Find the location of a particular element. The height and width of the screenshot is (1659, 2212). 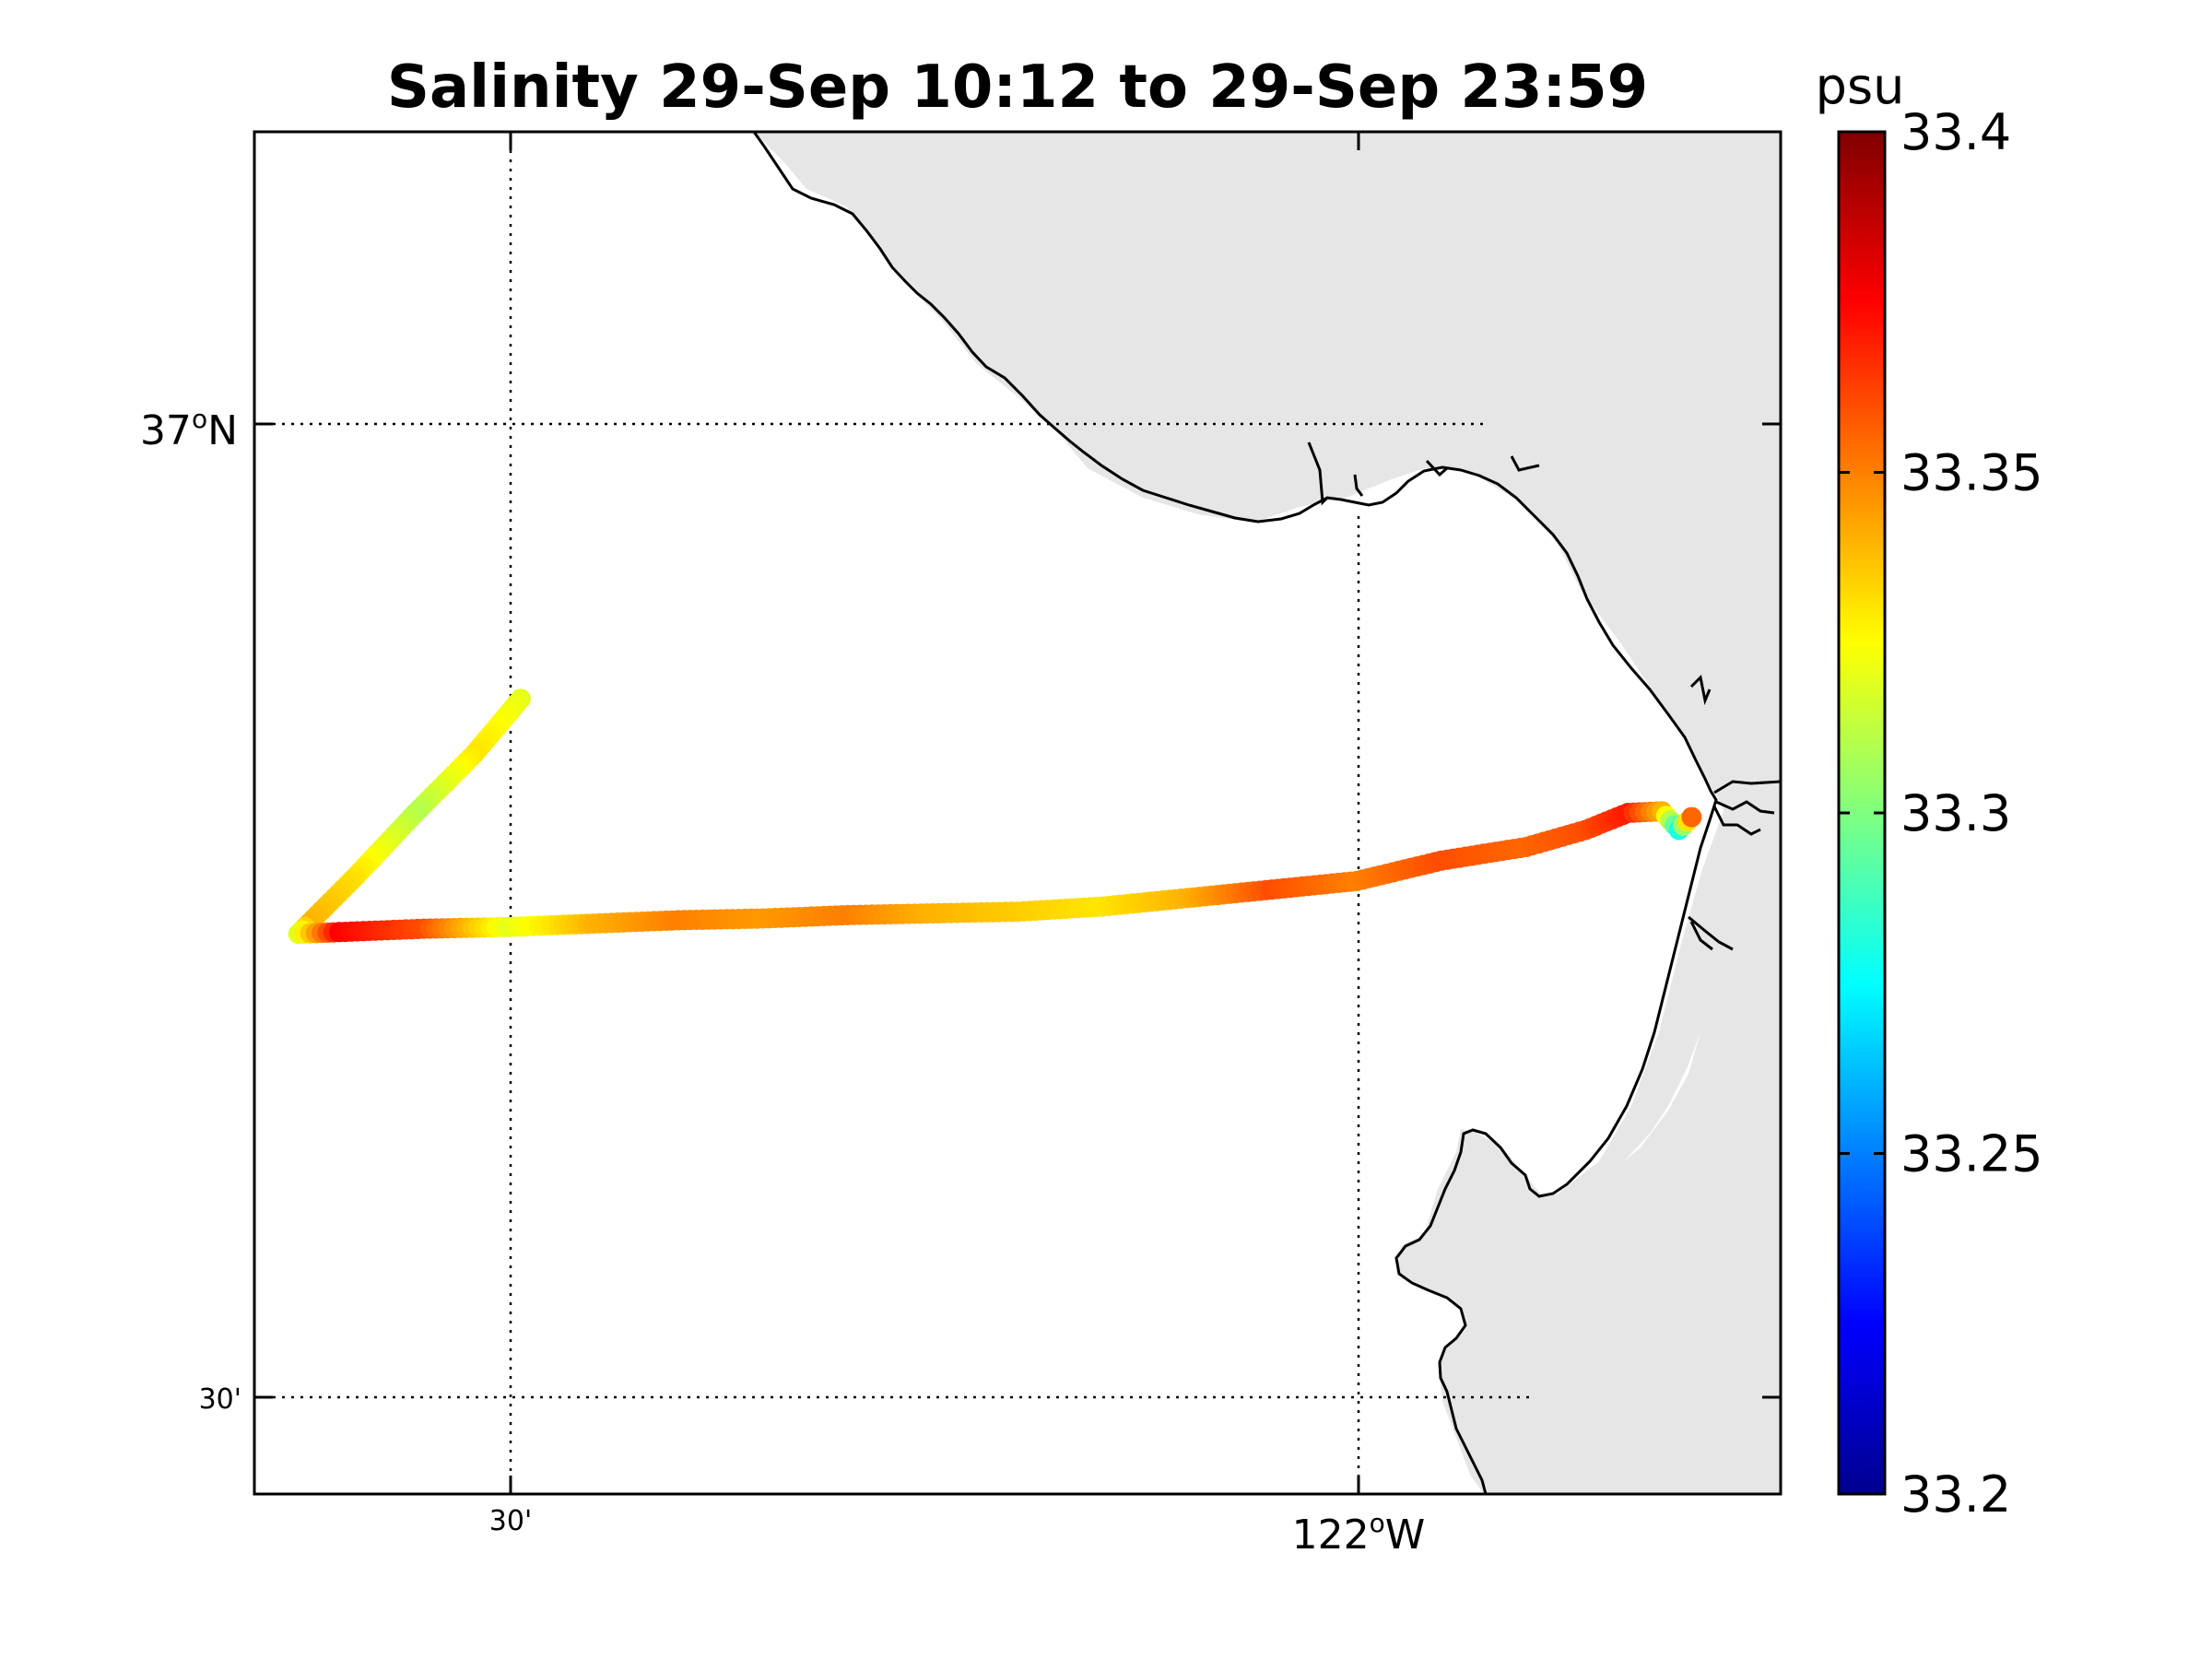

land-mass-south is located at coordinates (1588, 1263).